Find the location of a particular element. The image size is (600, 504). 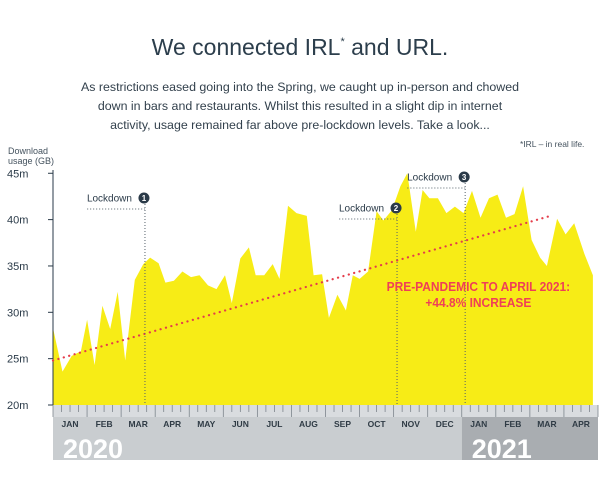

month-label: OCT is located at coordinates (377, 424).